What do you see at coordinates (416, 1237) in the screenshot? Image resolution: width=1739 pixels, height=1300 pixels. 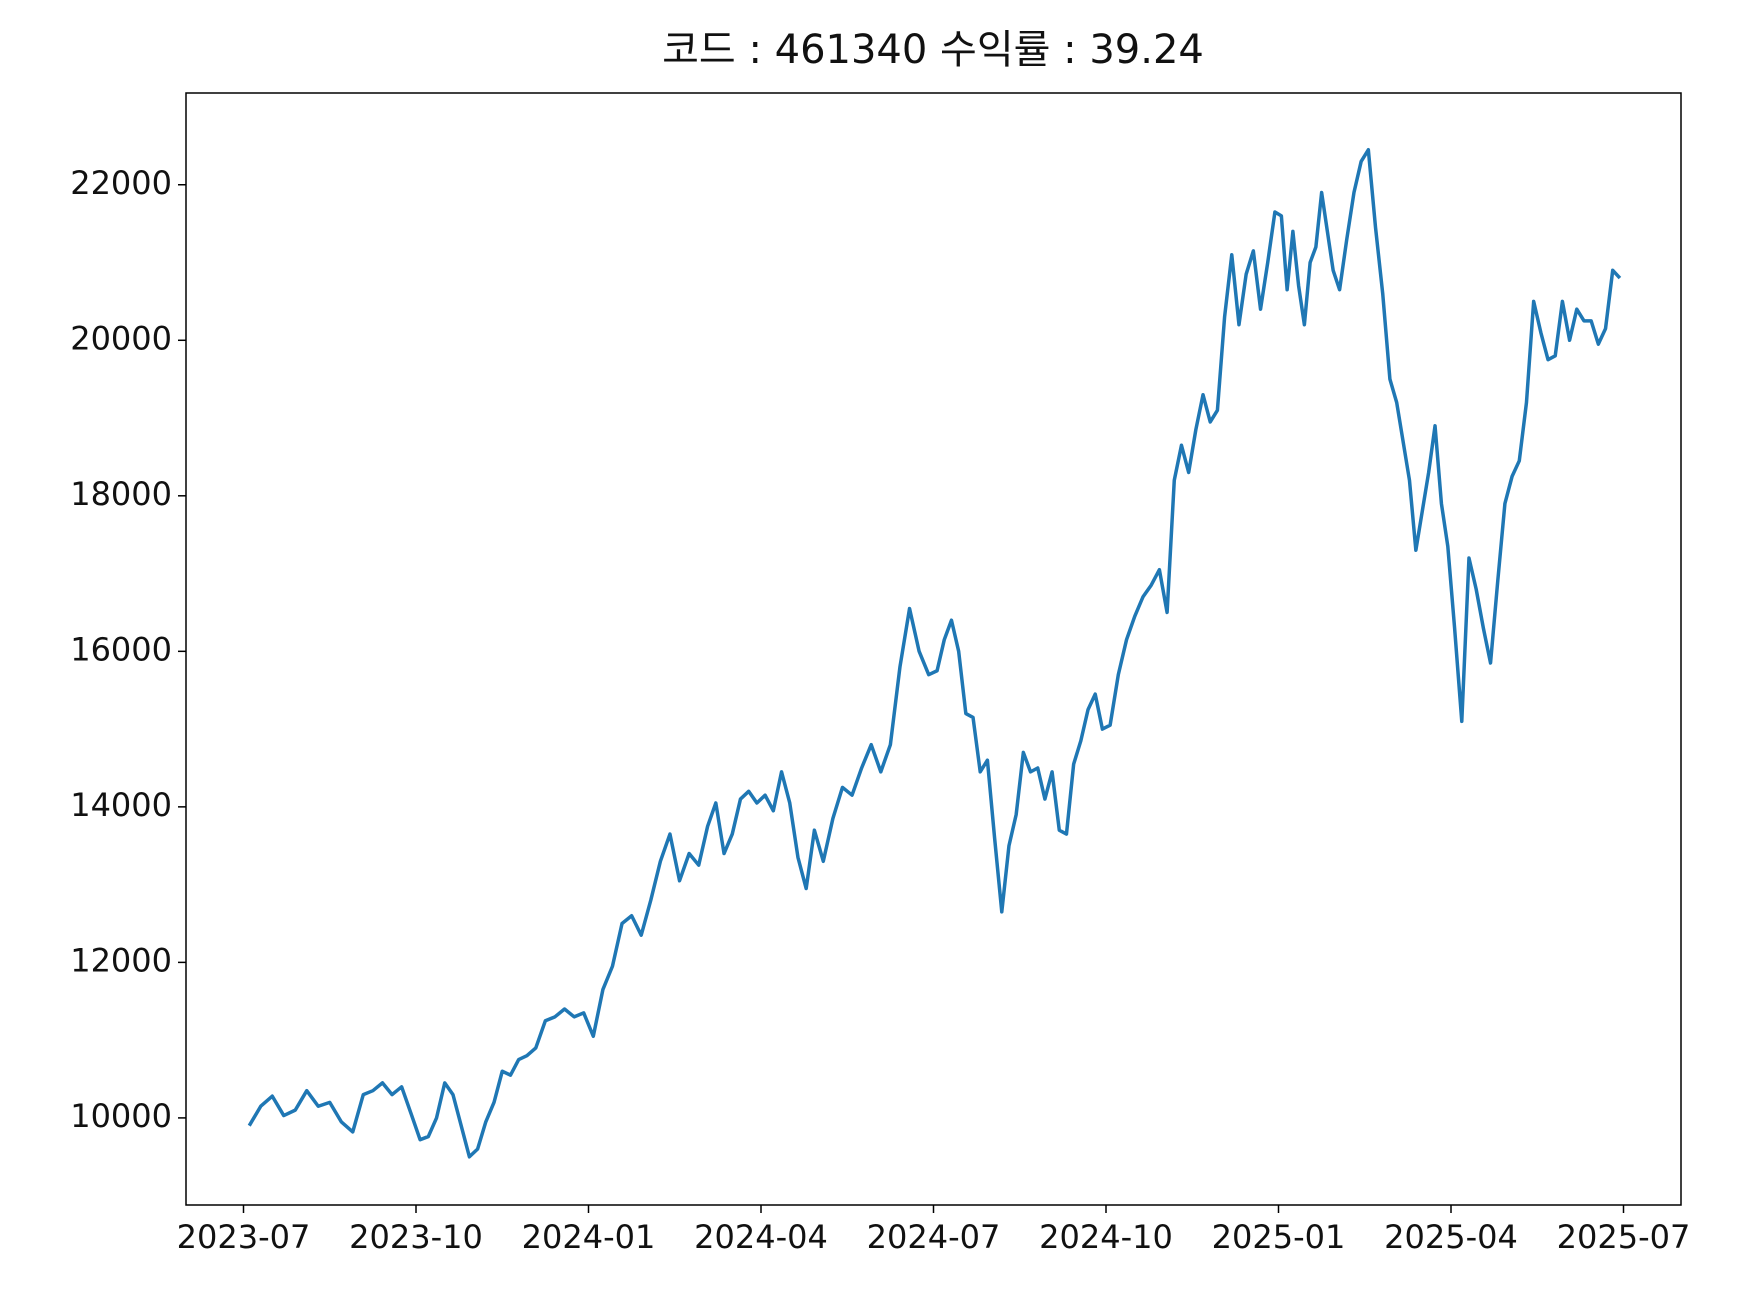 I see `x-tick-label: 2023-10` at bounding box center [416, 1237].